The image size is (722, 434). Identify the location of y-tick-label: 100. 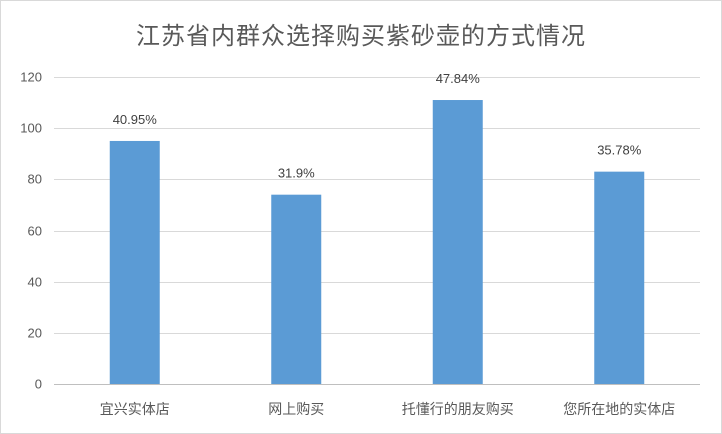
(31, 128).